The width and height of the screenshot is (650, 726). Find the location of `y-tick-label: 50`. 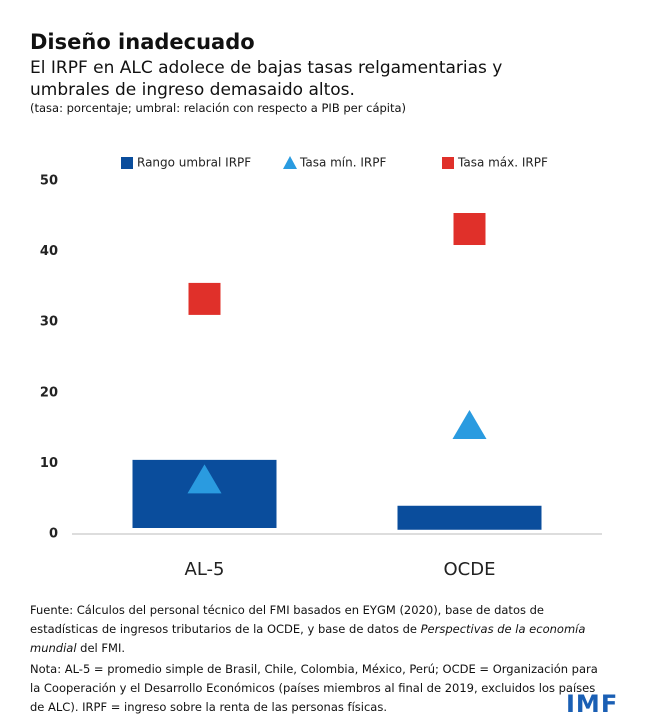

y-tick-label: 50 is located at coordinates (49, 181).